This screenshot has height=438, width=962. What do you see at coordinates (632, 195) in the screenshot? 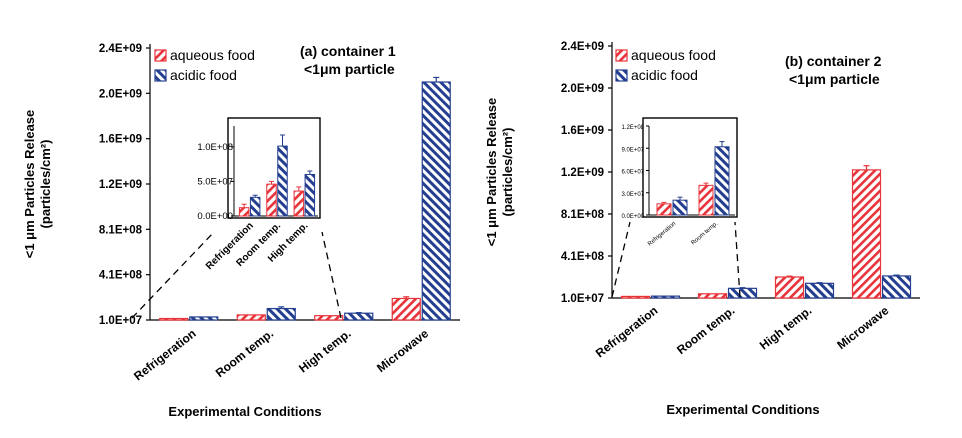
I see `inset-y-tick-label: 3.0E+07` at bounding box center [632, 195].